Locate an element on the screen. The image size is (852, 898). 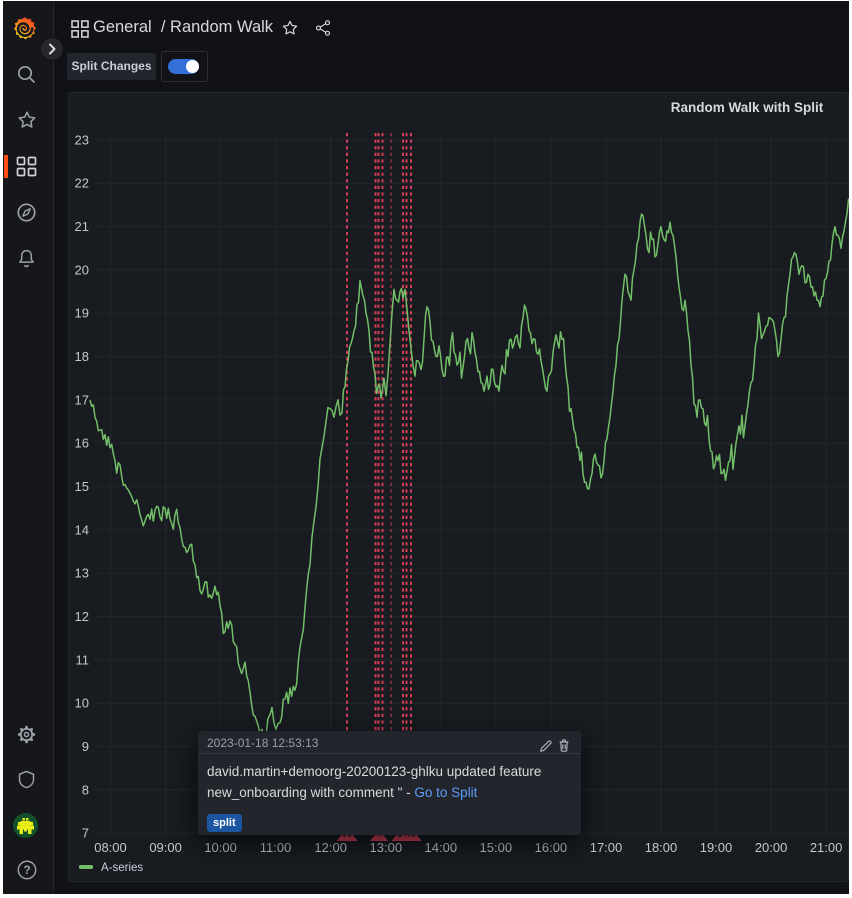
svg-text: 20 is located at coordinates (82, 269).